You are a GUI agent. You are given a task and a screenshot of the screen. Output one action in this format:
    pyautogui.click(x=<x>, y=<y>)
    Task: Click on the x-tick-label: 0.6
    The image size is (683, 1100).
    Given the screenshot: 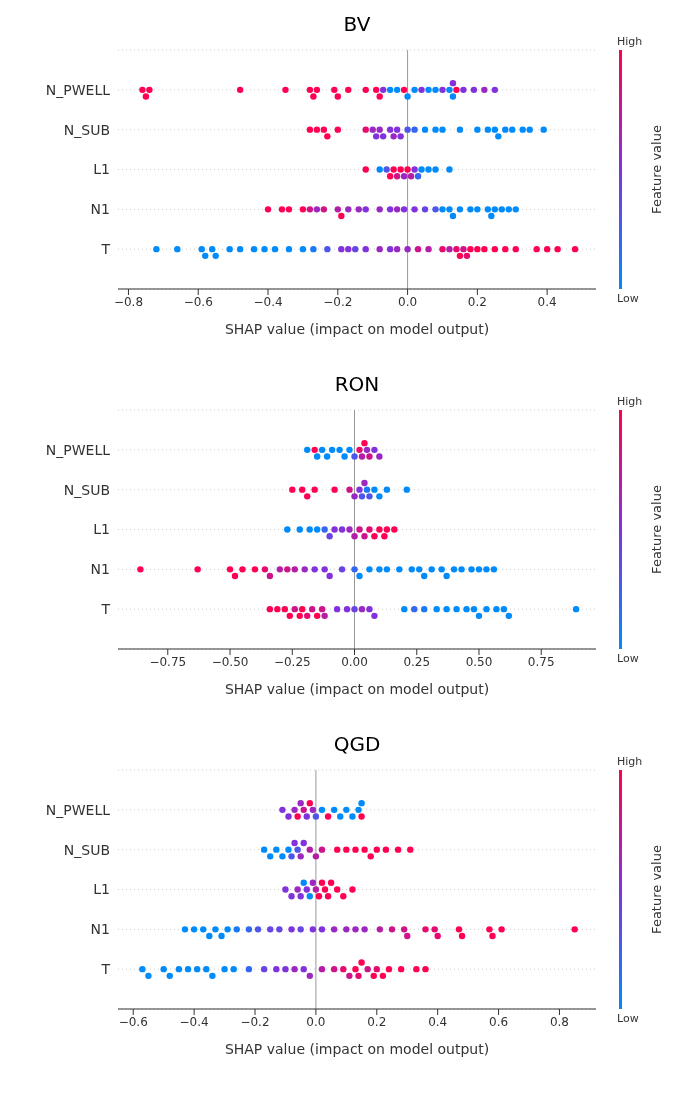 What is the action you would take?
    pyautogui.click(x=499, y=1021)
    